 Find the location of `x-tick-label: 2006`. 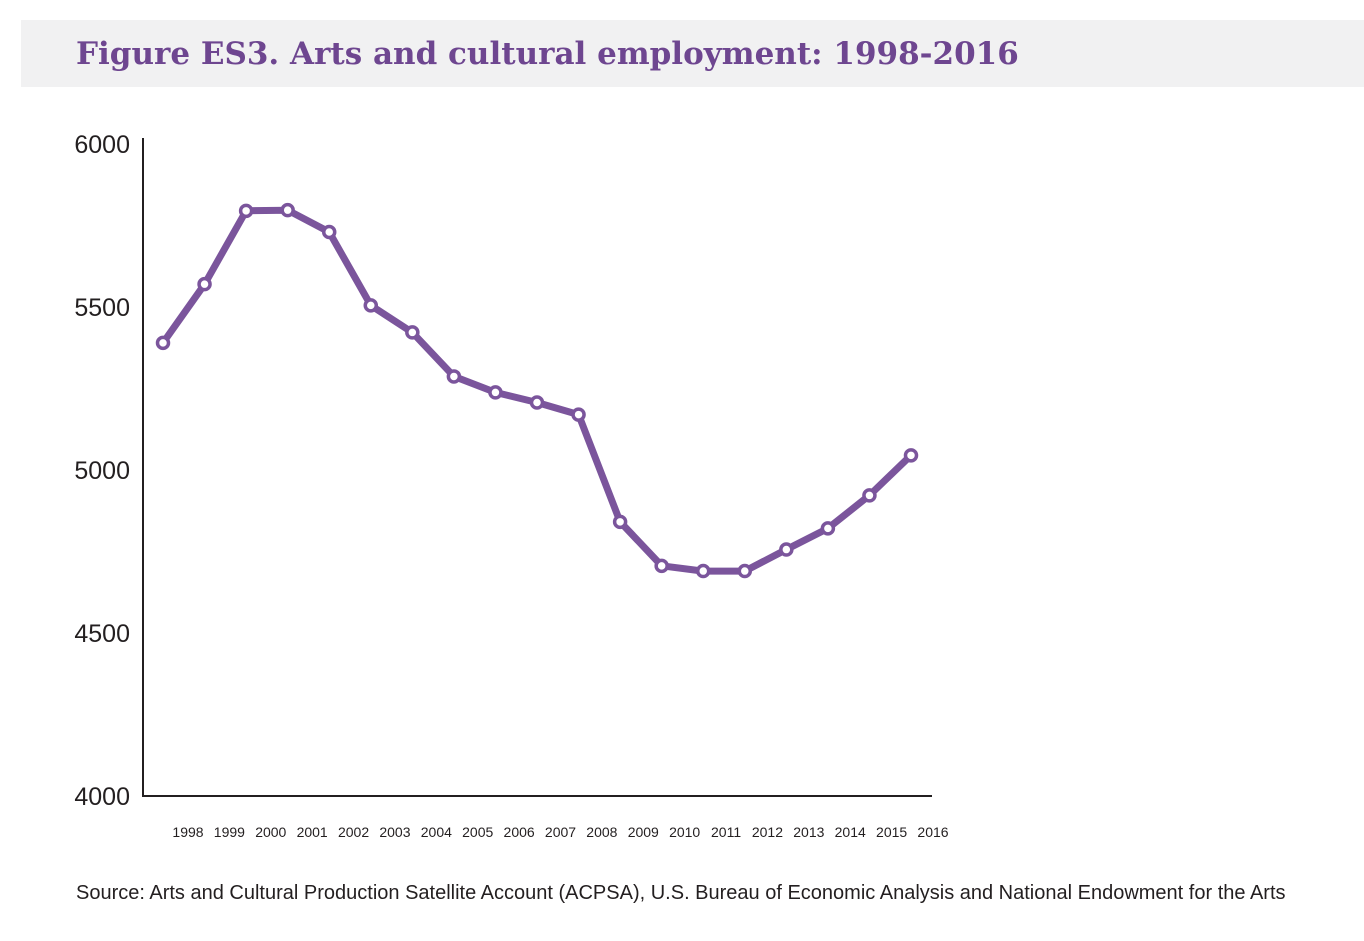

x-tick-label: 2006 is located at coordinates (519, 832).